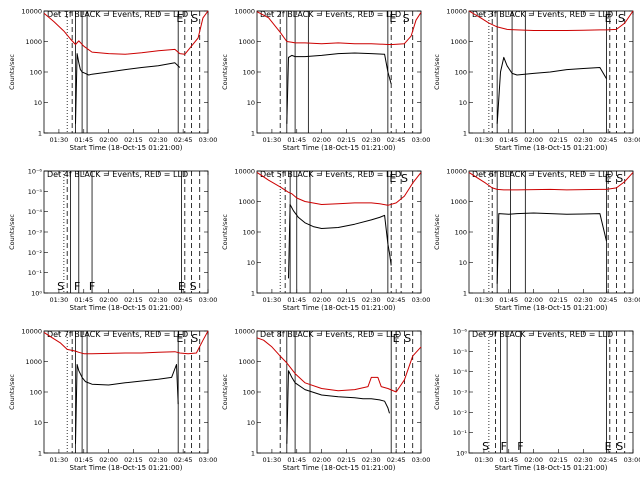 The image size is (640, 480). Describe the element at coordinates (117, 334) in the screenshot. I see `chart-title: Det 7f BLACK = Events, RED = LLD` at that location.